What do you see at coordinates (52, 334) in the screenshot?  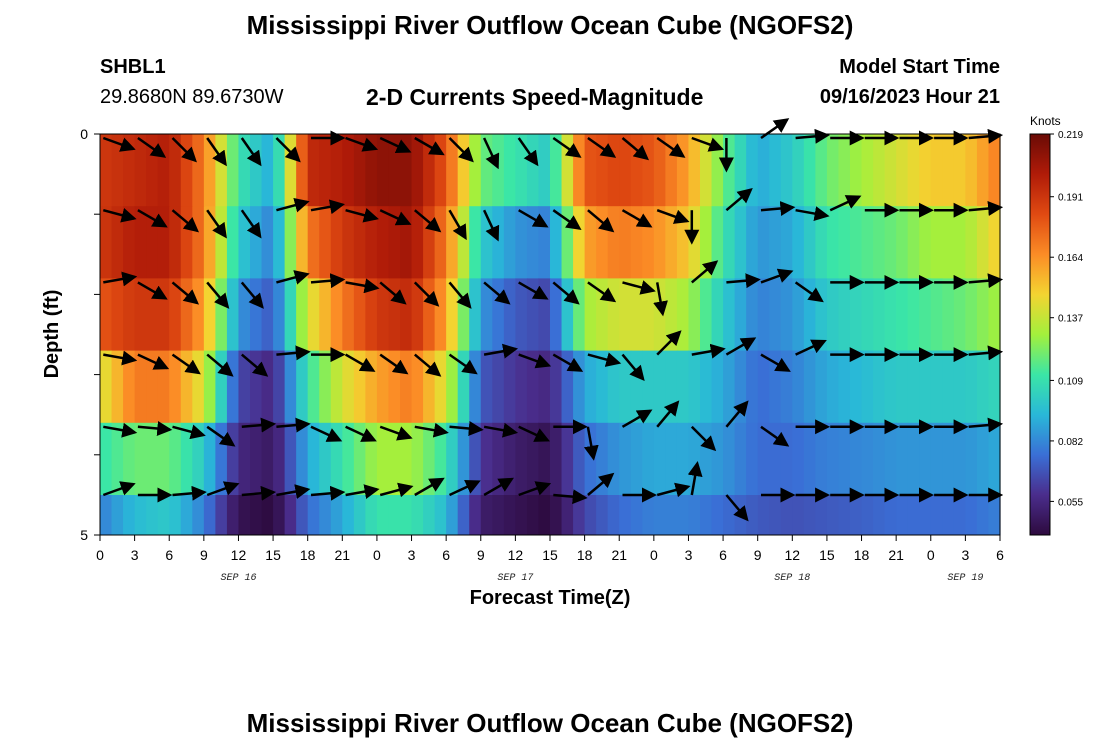 I see `y-axis-title: Depth (ft)` at bounding box center [52, 334].